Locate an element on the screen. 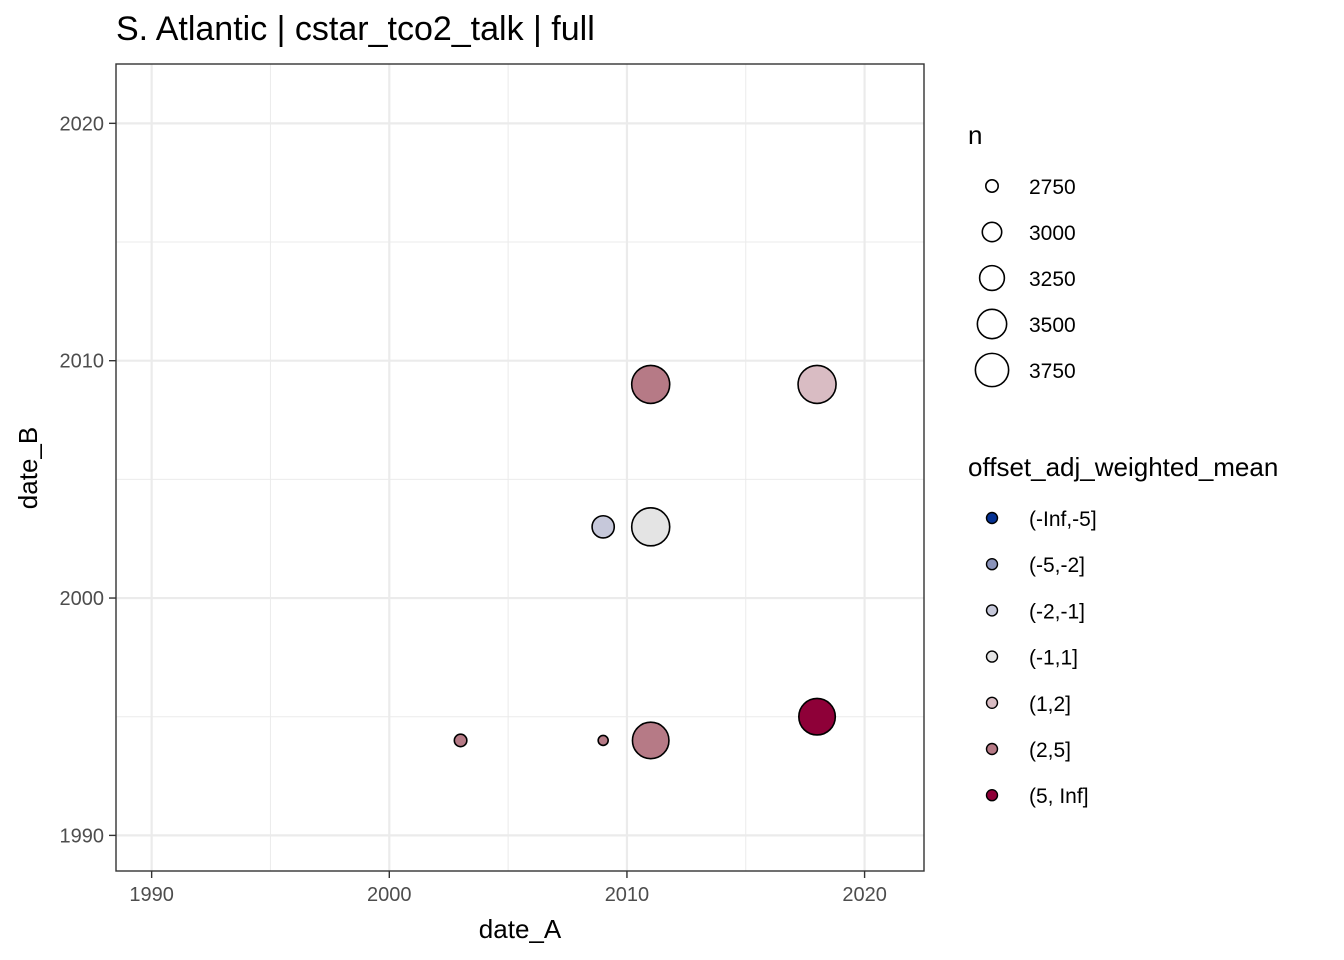 This screenshot has height=960, width=1344. x-tick-label: 2020 is located at coordinates (864, 895).